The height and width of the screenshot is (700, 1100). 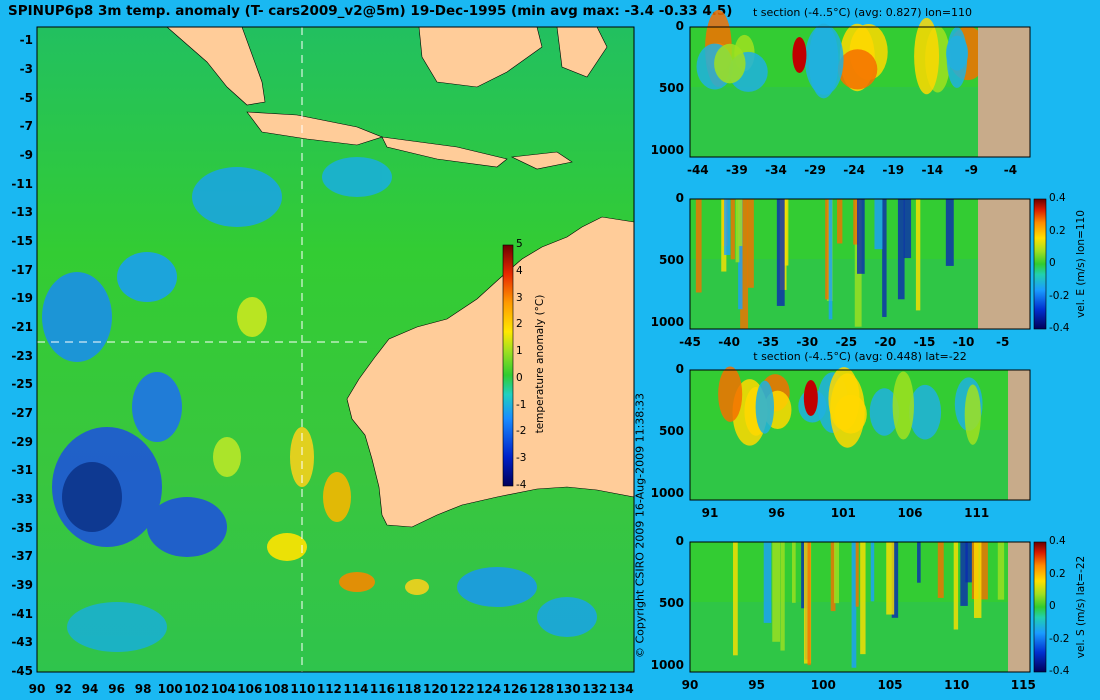 What do you see at coordinates (521, 431) in the screenshot?
I see `map-colorbar-tick: -2` at bounding box center [521, 431].